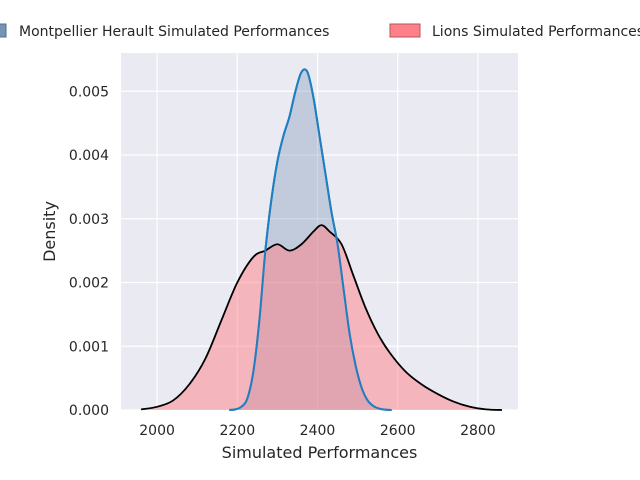 This screenshot has width=640, height=480. Describe the element at coordinates (478, 431) in the screenshot. I see `x-tick-label-4: 2800` at that location.